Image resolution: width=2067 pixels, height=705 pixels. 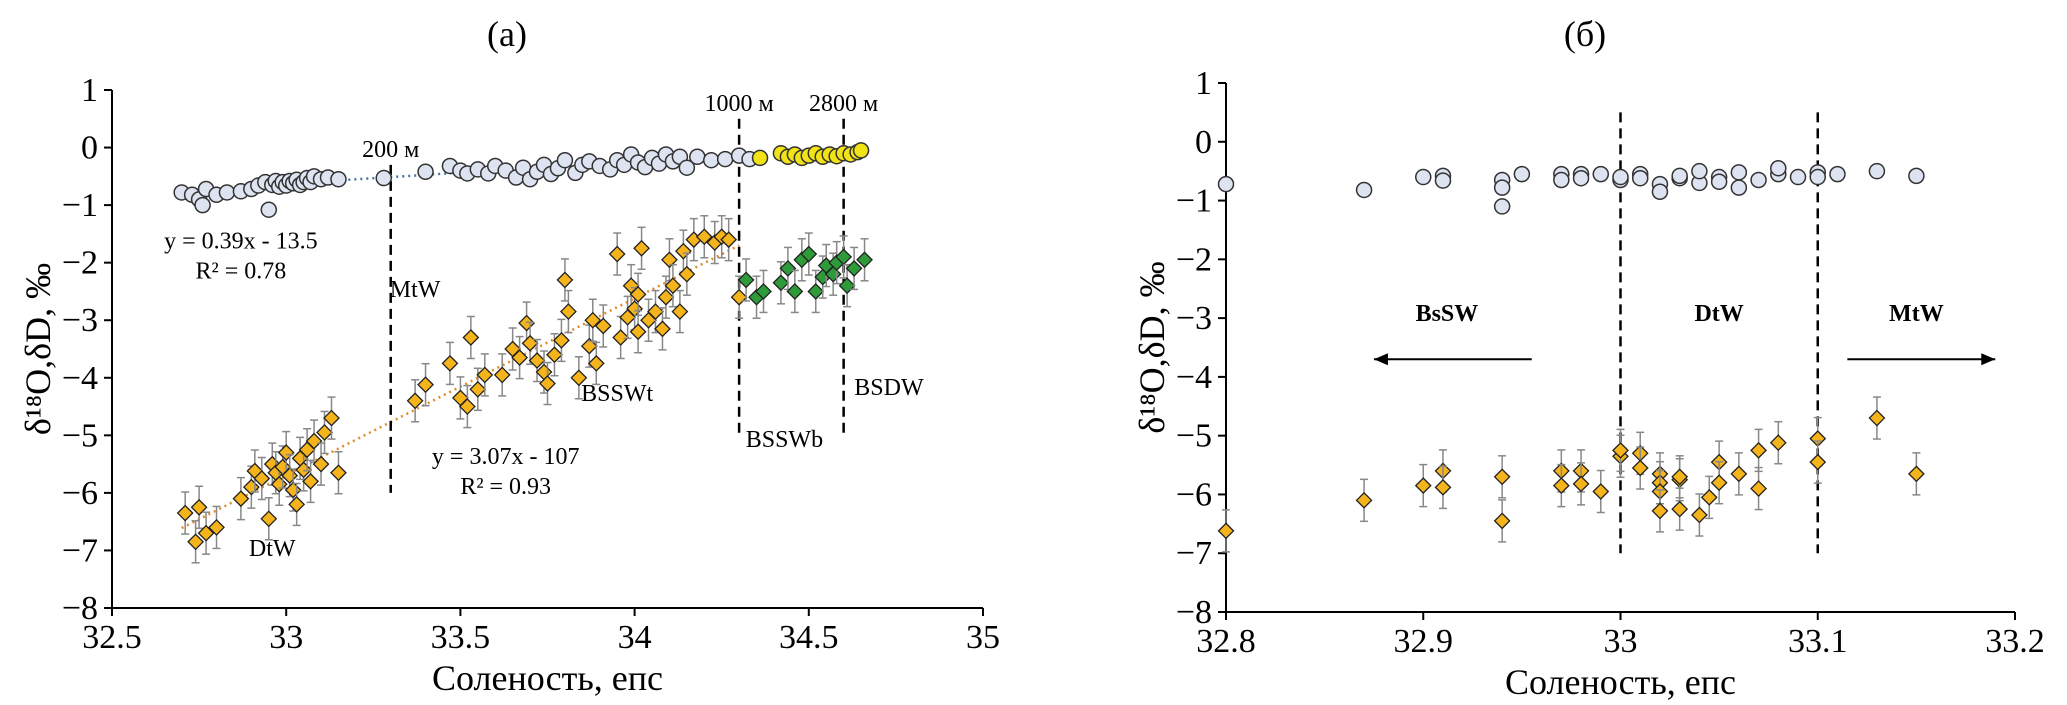 I want to click on y-tick-label: 0, so click(x=1203, y=142).